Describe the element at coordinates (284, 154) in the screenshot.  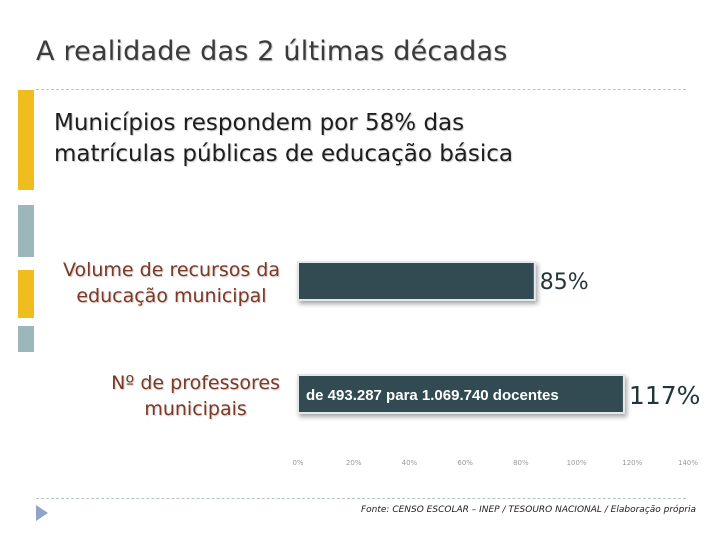
I see `subtitle-line-2: matrículas públicas de educação básica` at that location.